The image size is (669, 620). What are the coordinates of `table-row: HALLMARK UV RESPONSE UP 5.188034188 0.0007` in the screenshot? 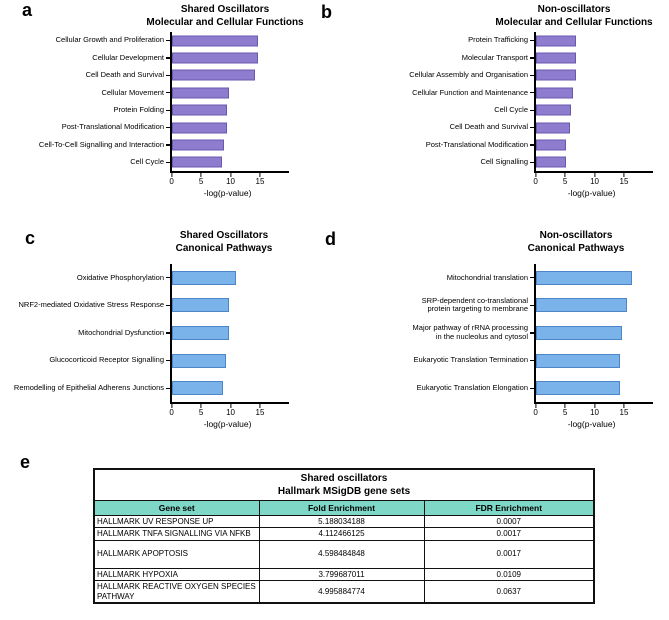 It's located at (344, 521).